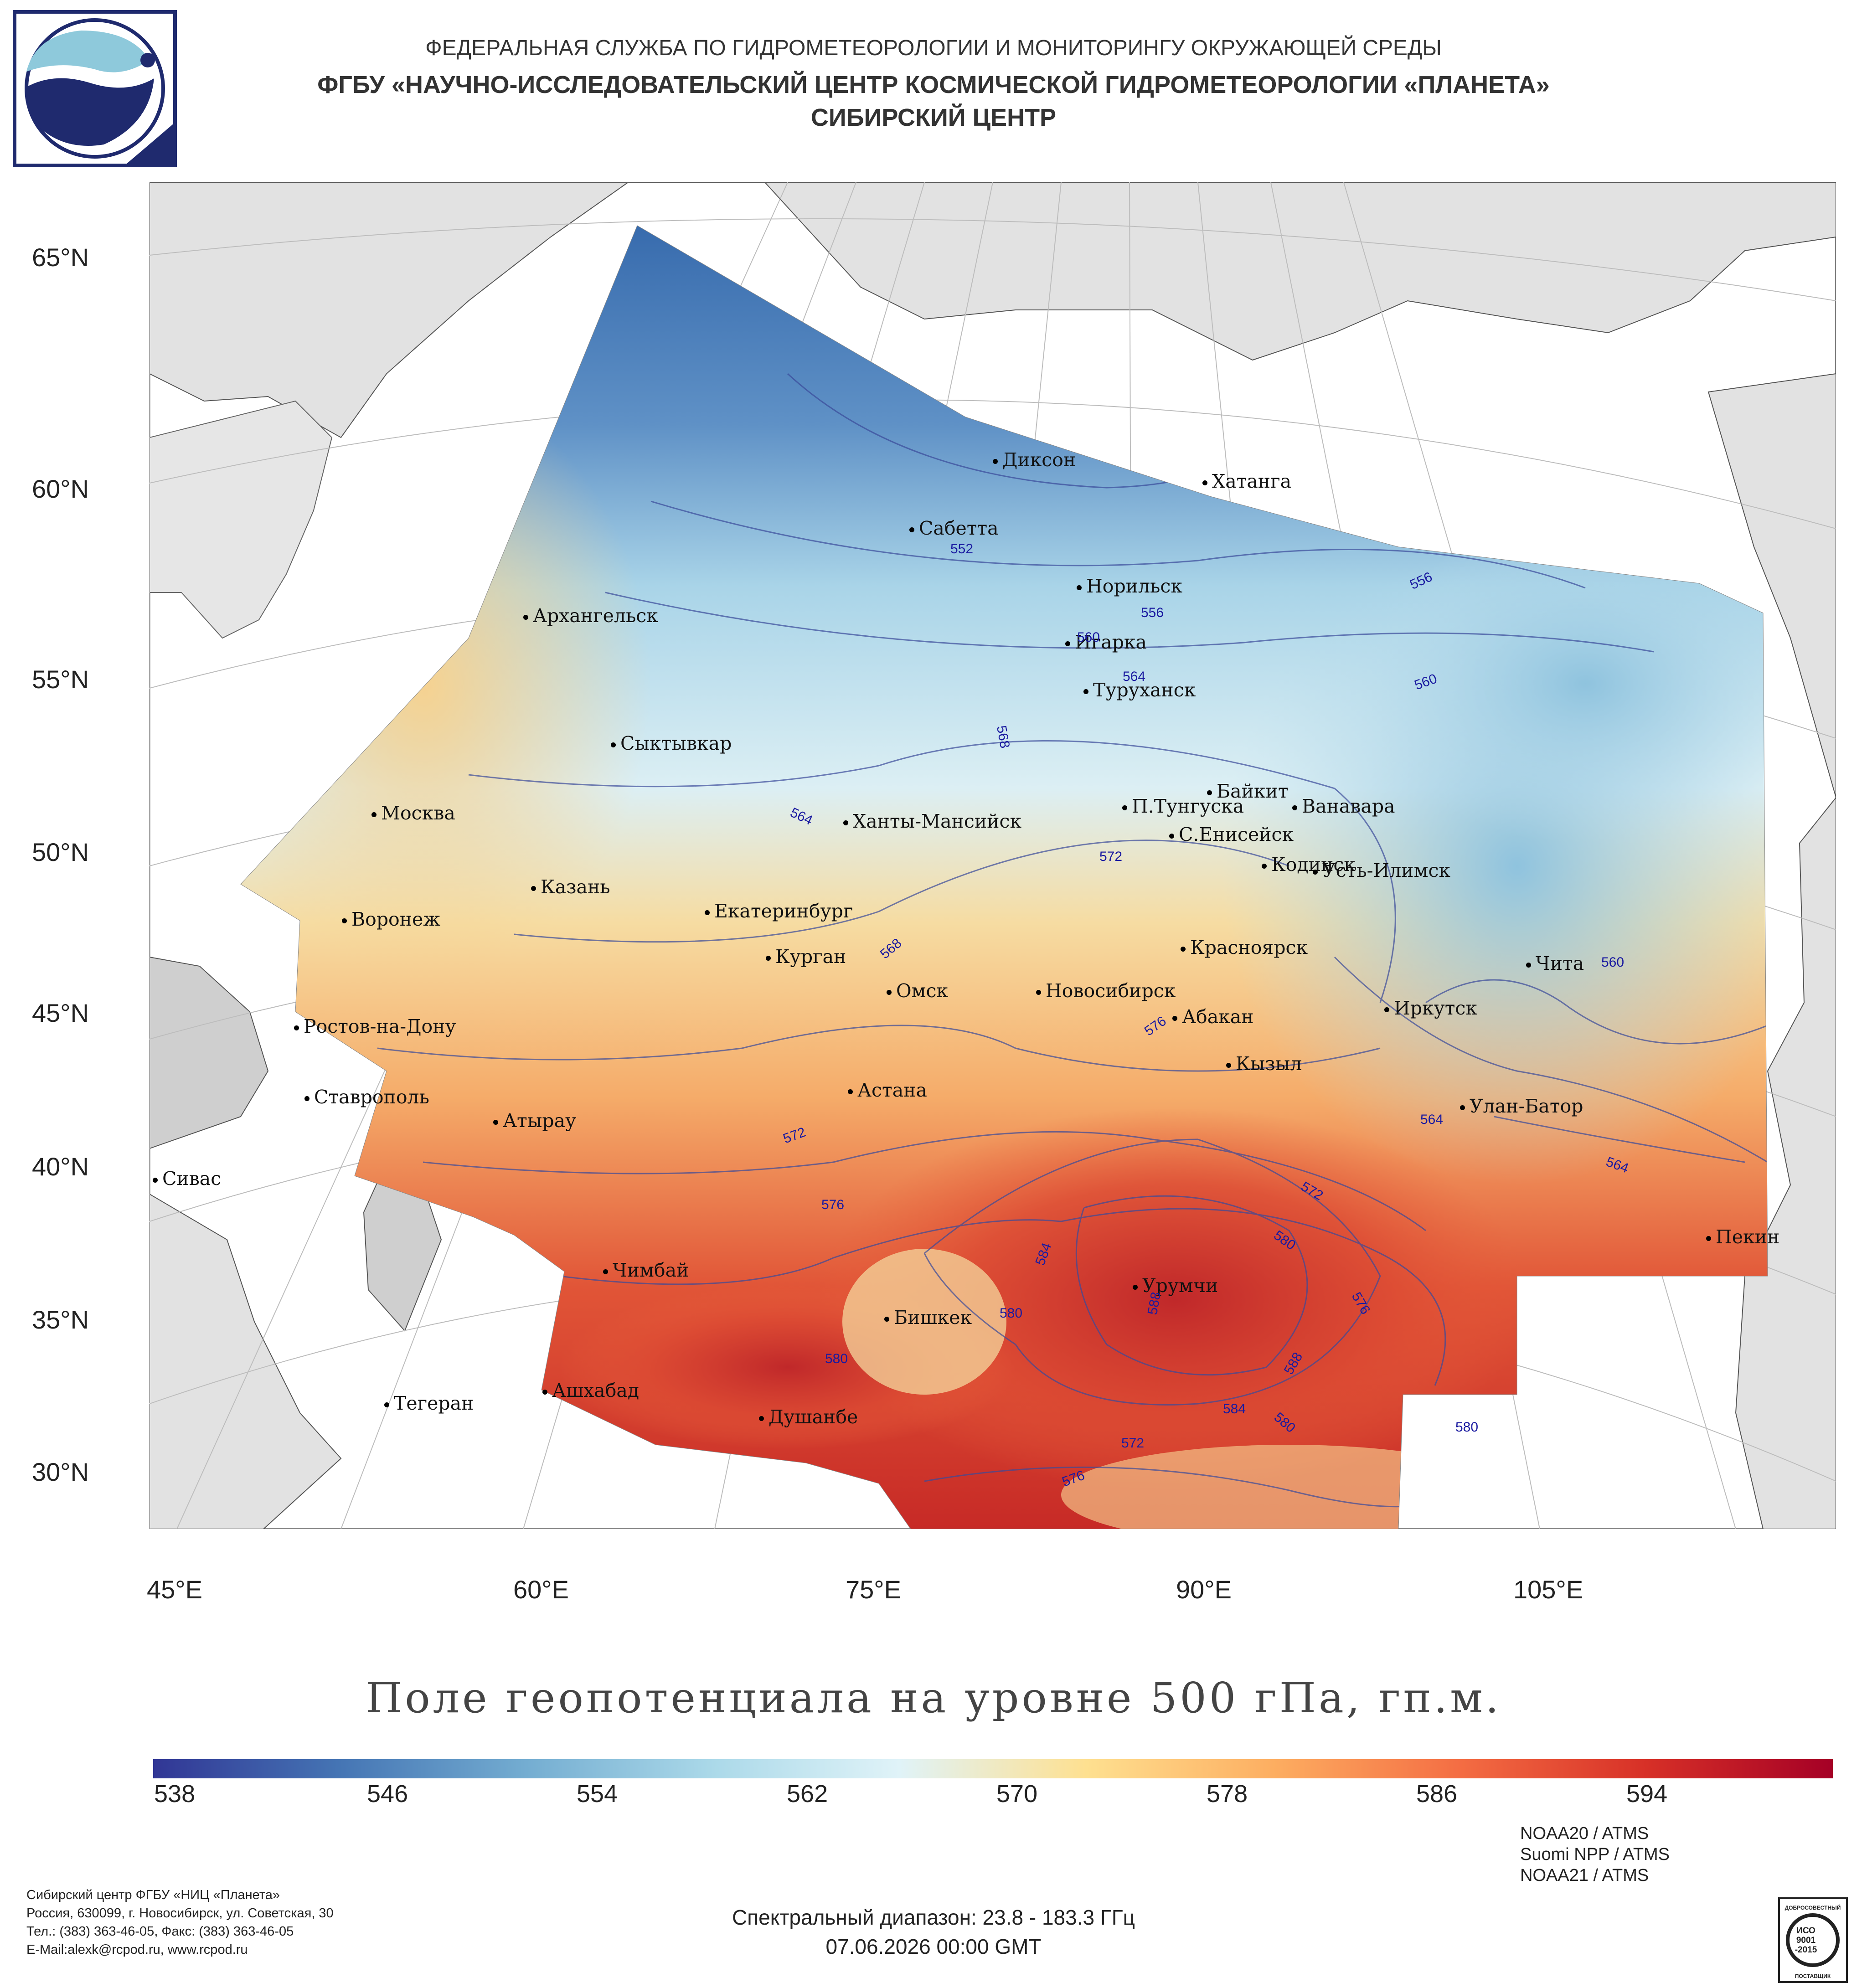 Image resolution: width=1867 pixels, height=1988 pixels. I want to click on lat-label-55: 55°N, so click(60, 679).